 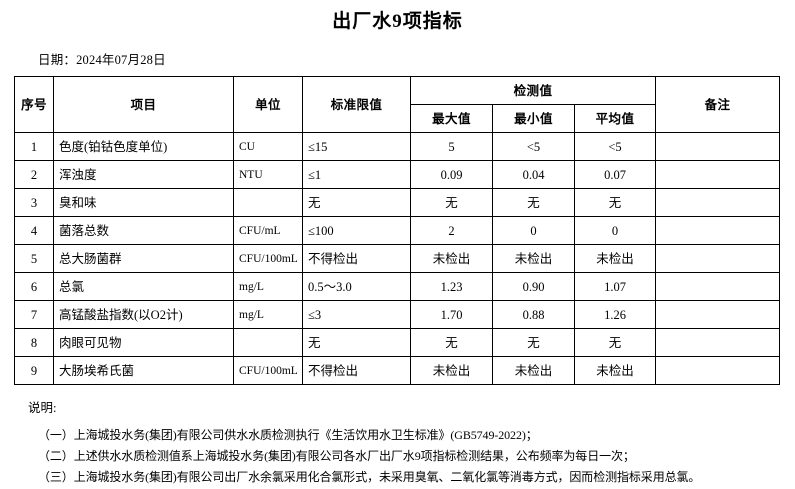 What do you see at coordinates (533, 314) in the screenshot?
I see `cell-min: 0.88` at bounding box center [533, 314].